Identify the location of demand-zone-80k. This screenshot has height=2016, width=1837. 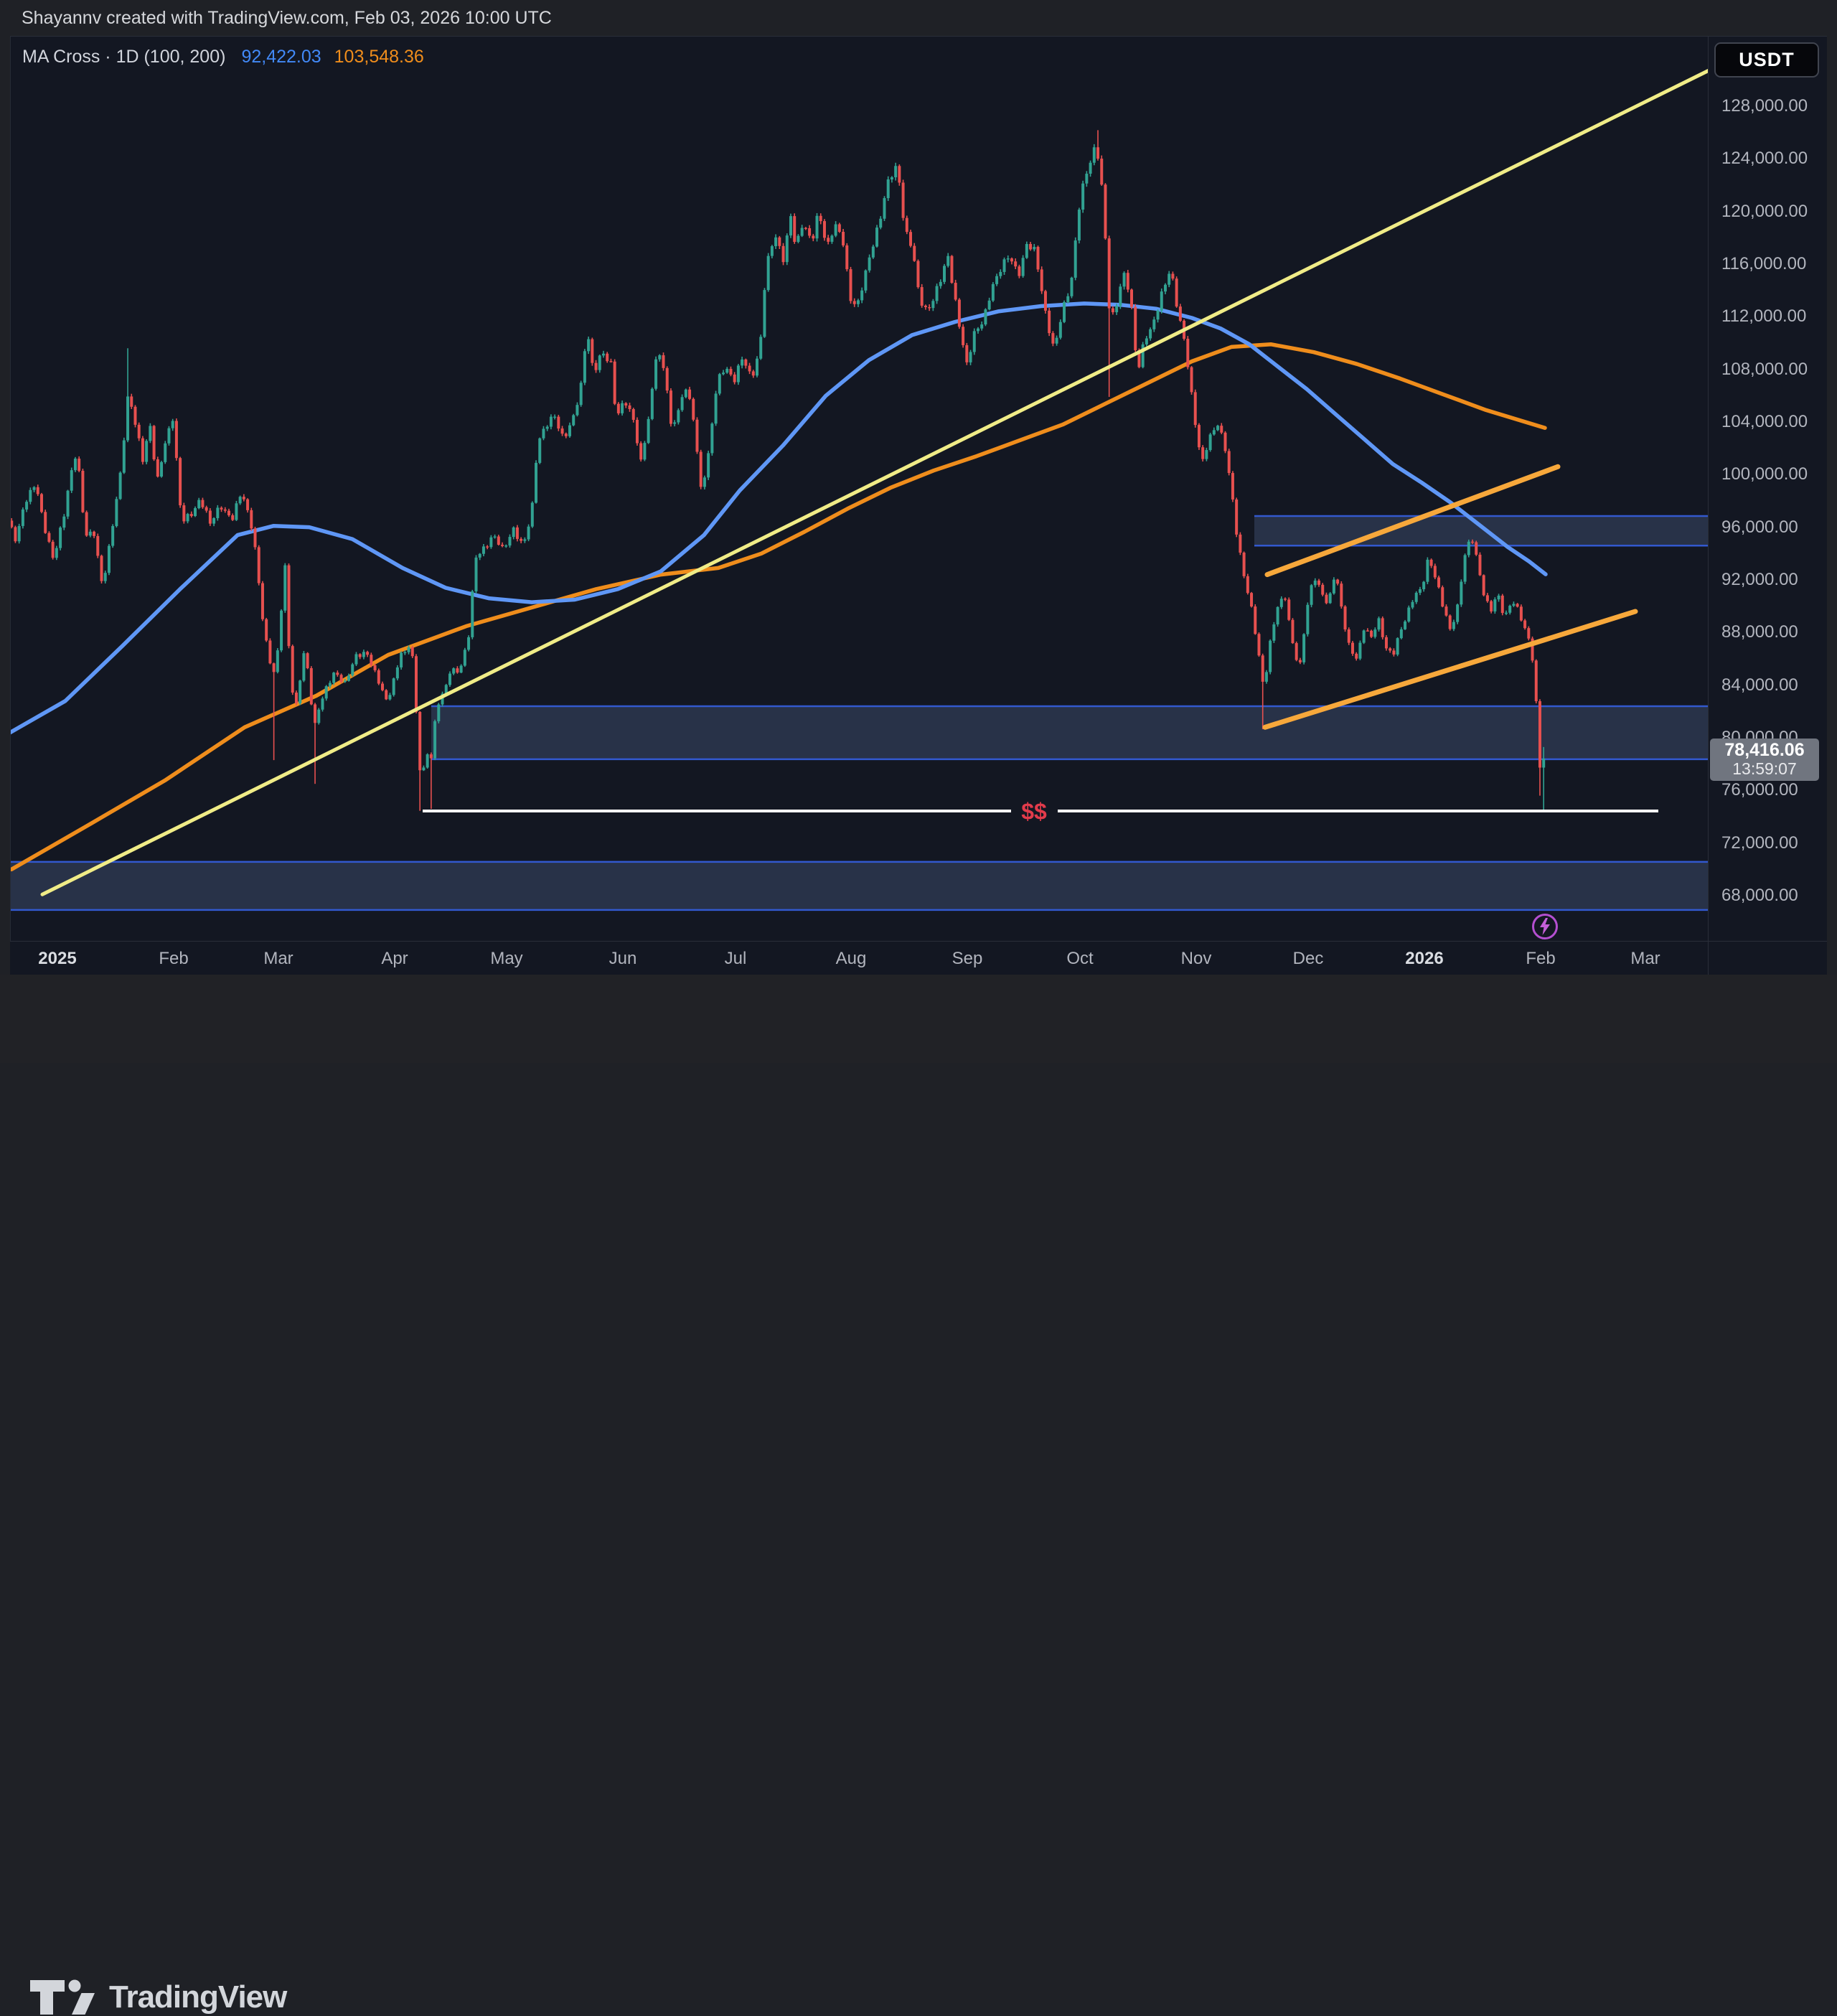
(1070, 732).